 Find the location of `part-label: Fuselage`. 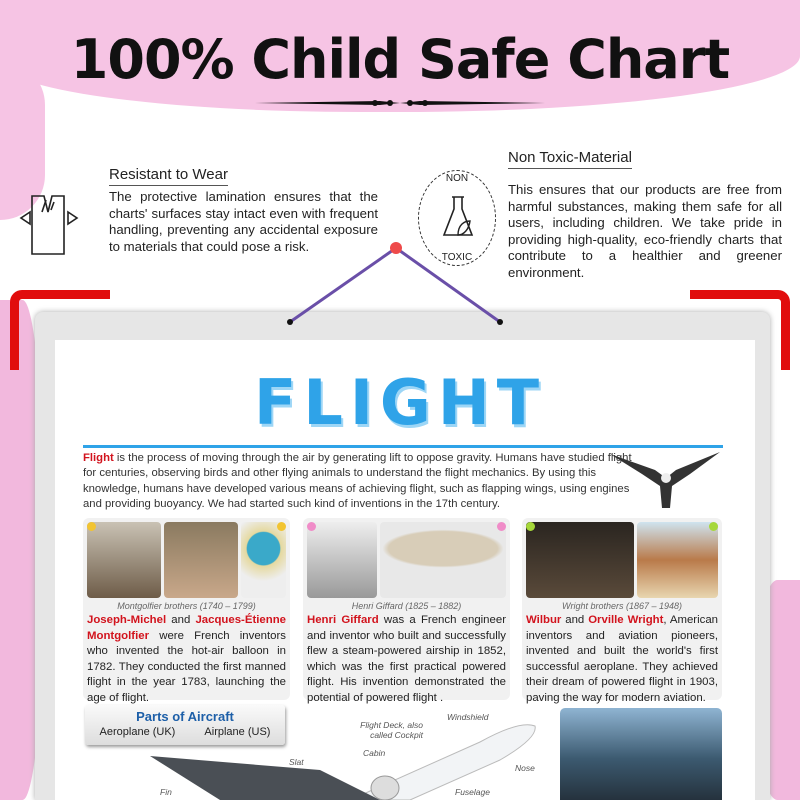

part-label: Fuselage is located at coordinates (472, 792).